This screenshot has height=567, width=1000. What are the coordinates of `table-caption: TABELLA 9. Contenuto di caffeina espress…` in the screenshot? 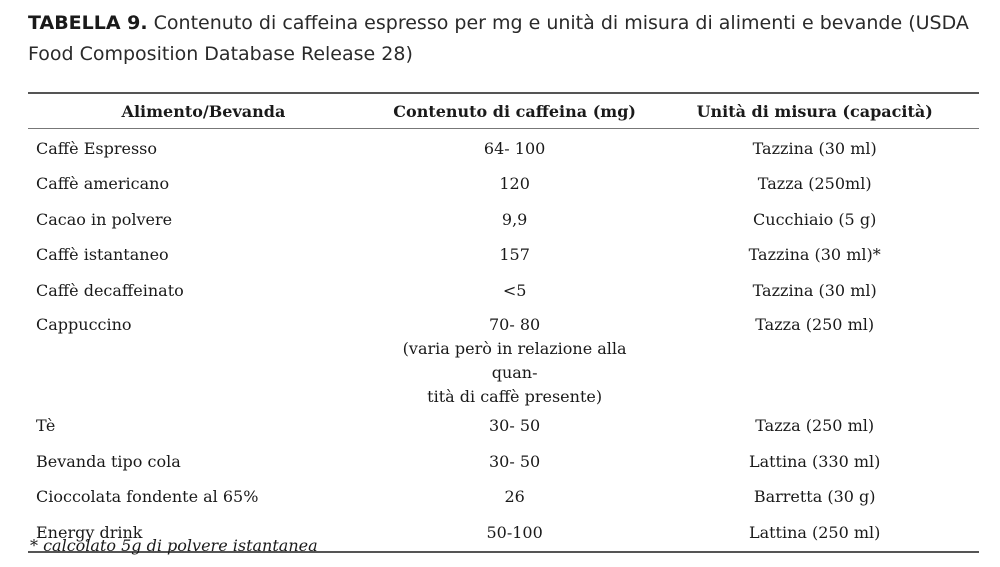 It's located at (503, 39).